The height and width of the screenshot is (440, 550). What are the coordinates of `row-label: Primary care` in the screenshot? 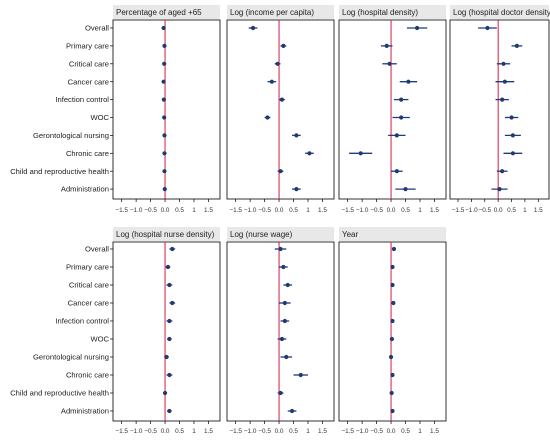 It's located at (87, 46).